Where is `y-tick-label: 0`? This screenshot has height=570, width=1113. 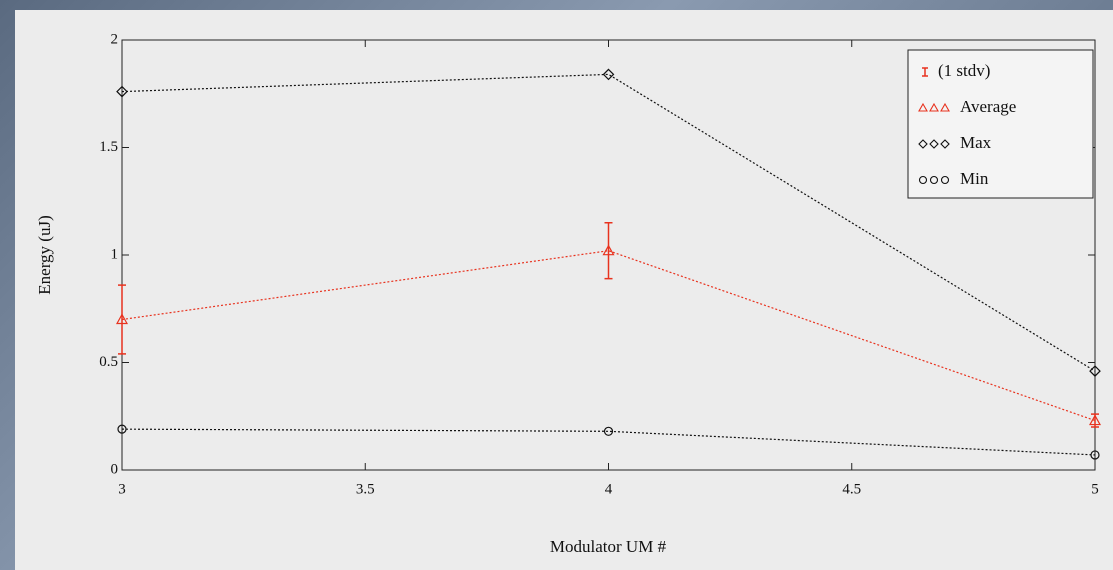
y-tick-label: 0 is located at coordinates (115, 469).